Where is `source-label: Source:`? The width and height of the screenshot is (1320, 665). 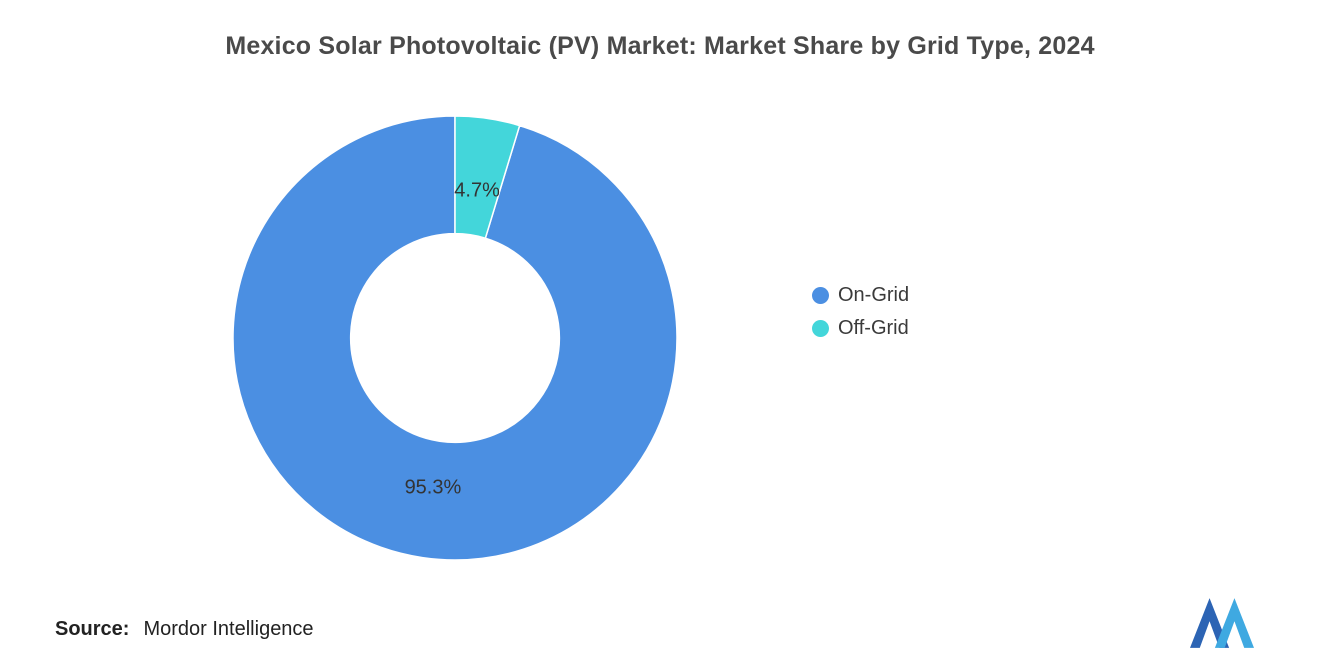
source-label: Source: is located at coordinates (92, 629).